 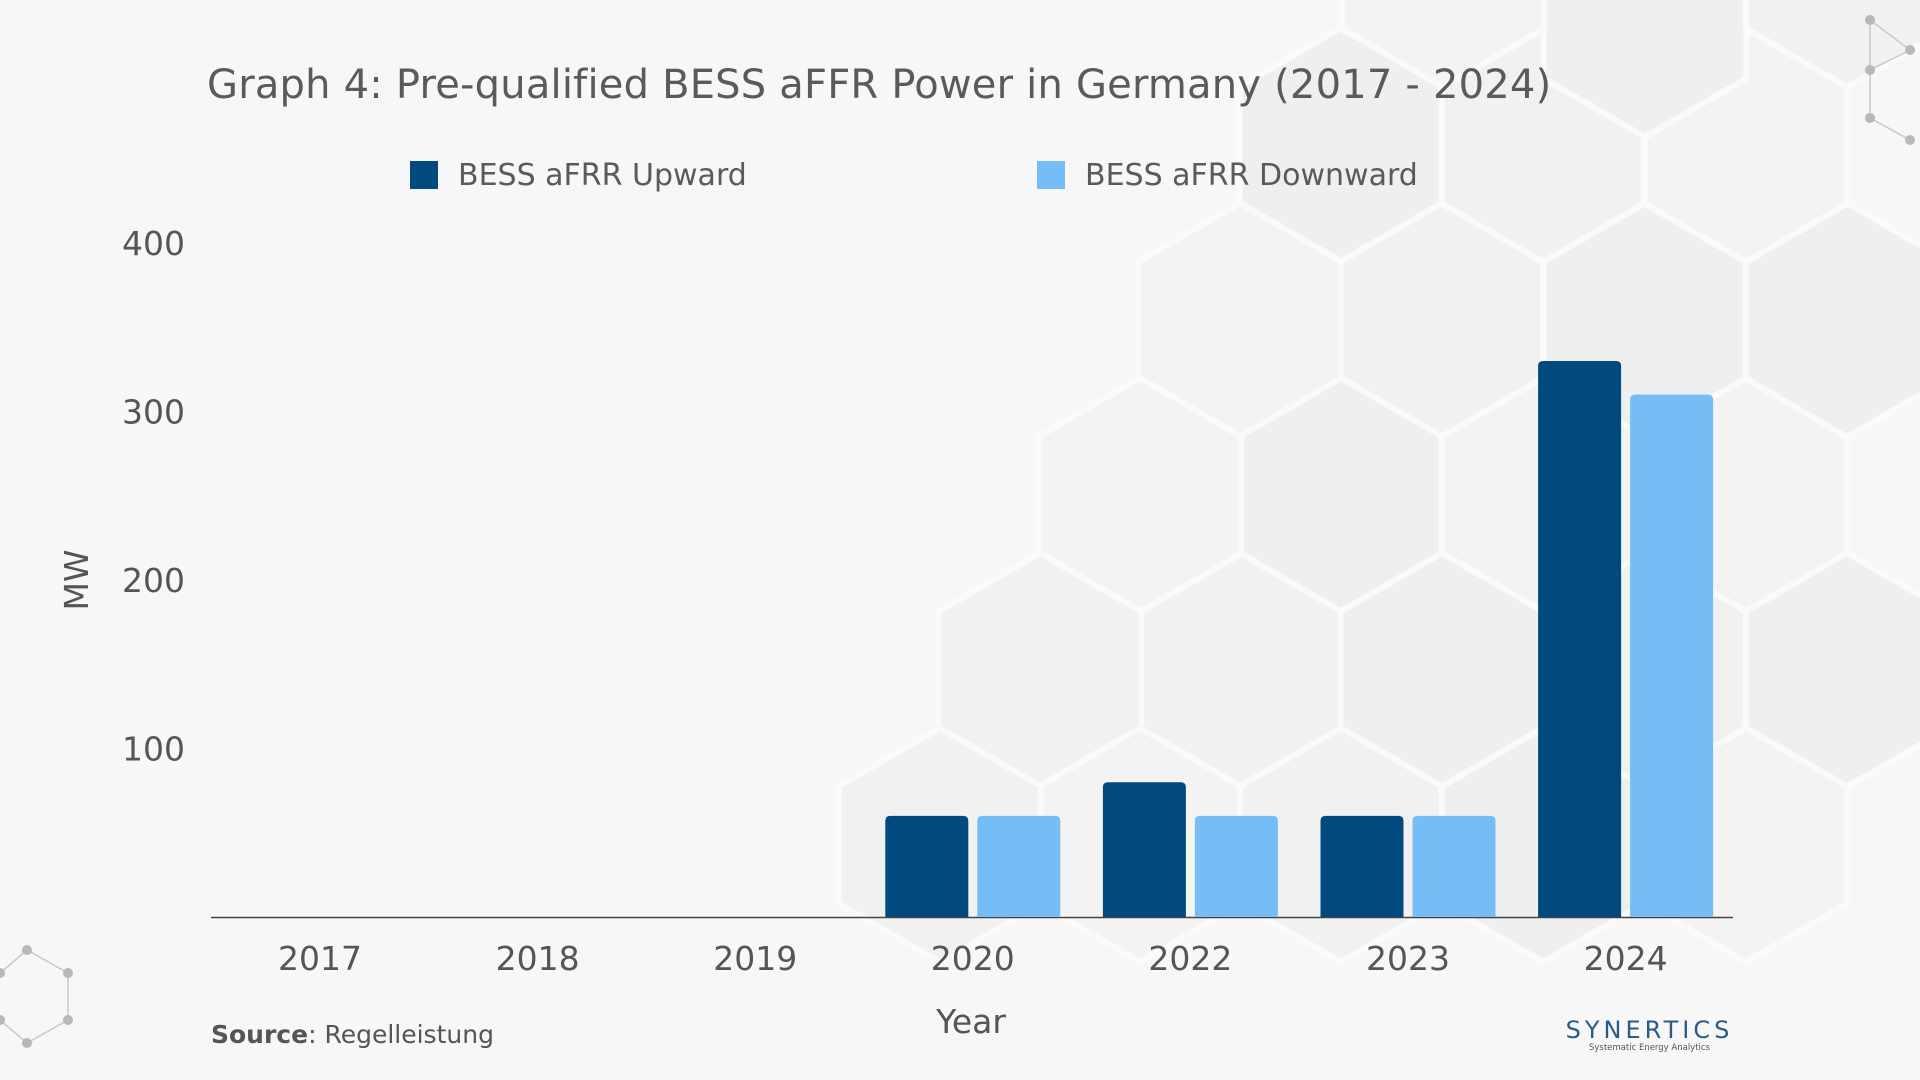 I want to click on legend-swatch-upward, so click(x=424, y=175).